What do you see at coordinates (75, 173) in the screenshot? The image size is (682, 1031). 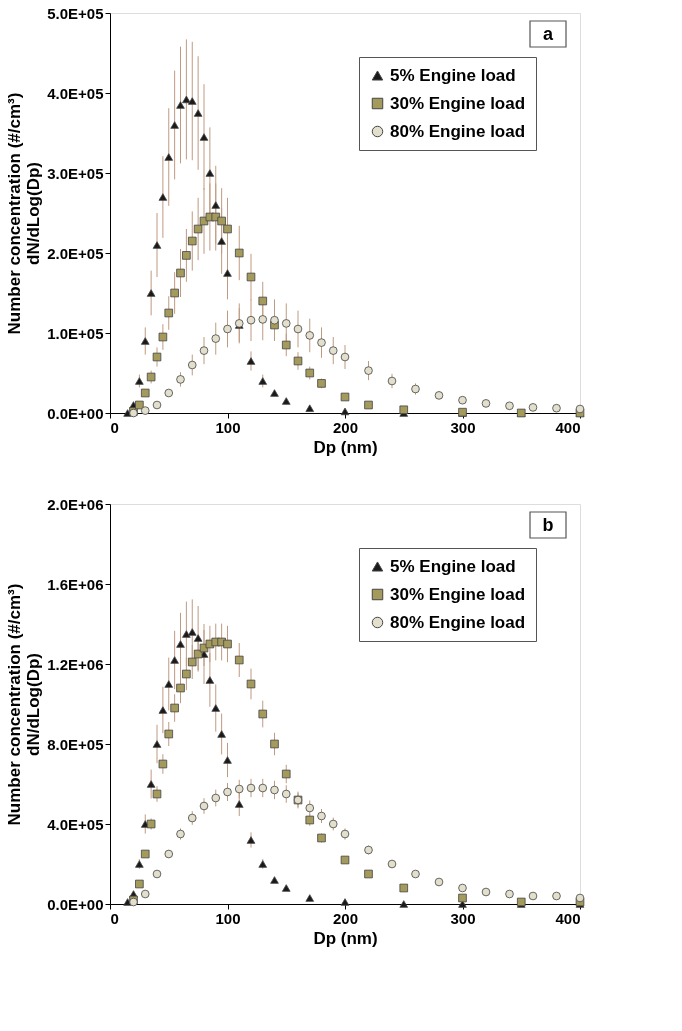 I see `y-tick-label: 3.0E+05` at bounding box center [75, 173].